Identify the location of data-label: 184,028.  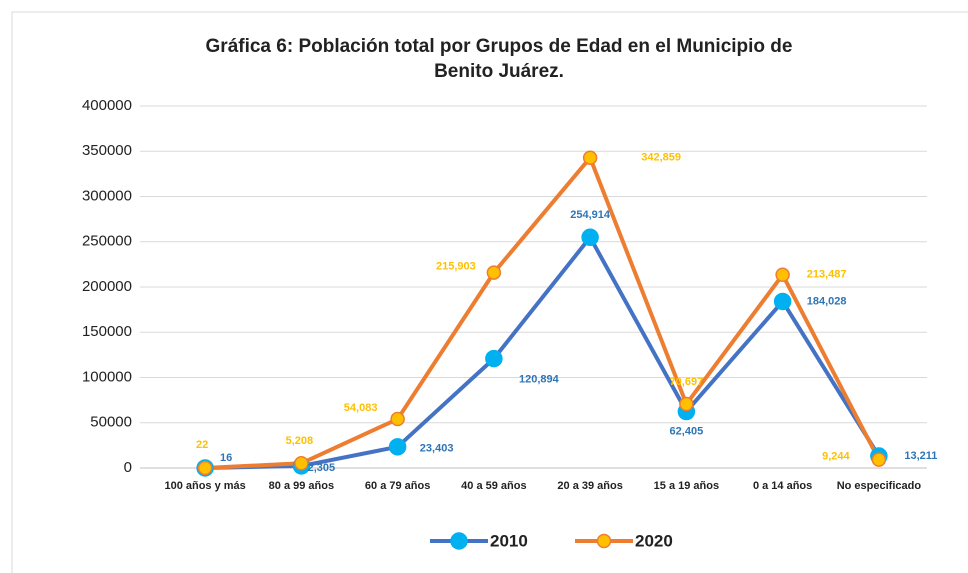
(827, 301).